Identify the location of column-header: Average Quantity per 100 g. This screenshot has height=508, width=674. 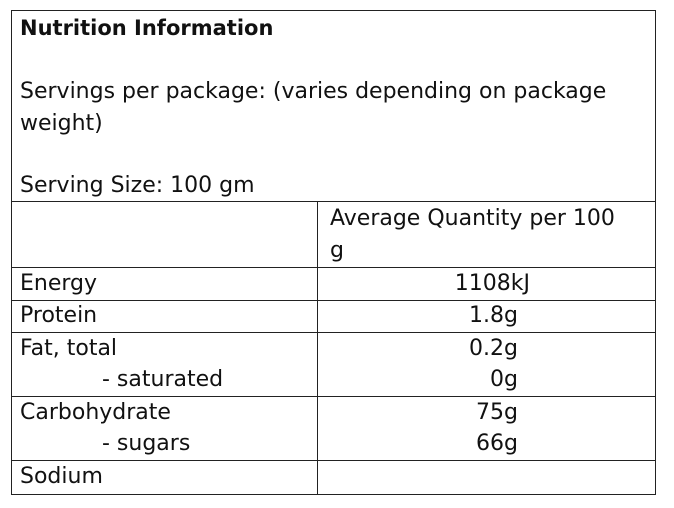
(472, 234).